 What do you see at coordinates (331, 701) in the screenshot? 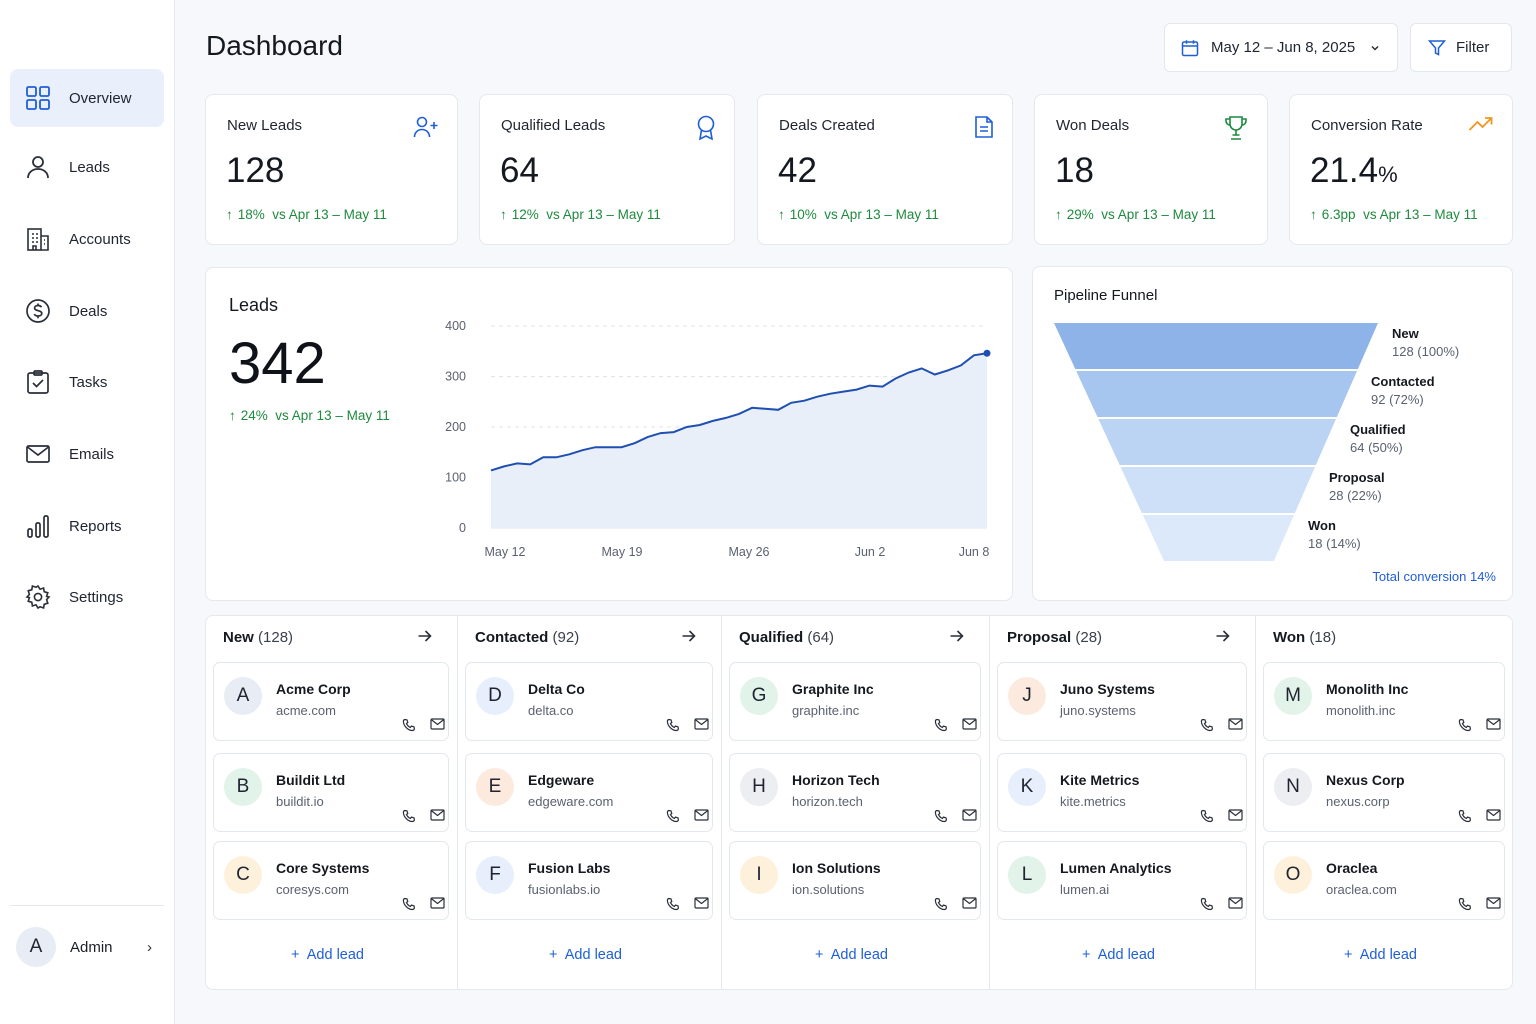
I see `lead-card: A Acme Corp acme.com` at bounding box center [331, 701].